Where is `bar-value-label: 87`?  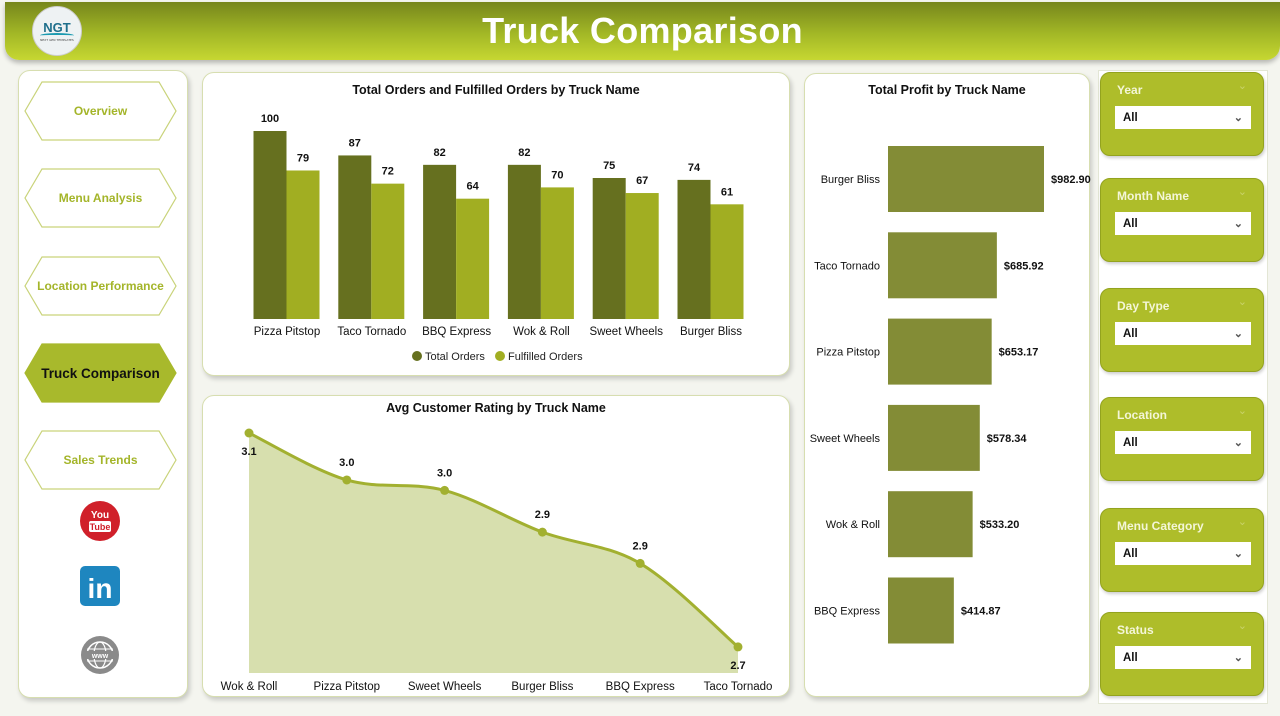 bar-value-label: 87 is located at coordinates (355, 143).